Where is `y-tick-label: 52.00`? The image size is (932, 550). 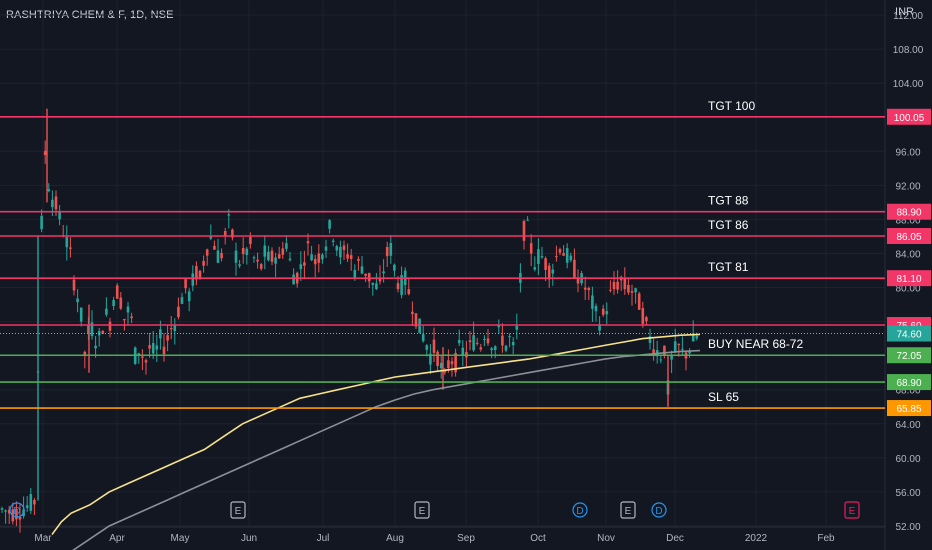 y-tick-label: 52.00 is located at coordinates (907, 527).